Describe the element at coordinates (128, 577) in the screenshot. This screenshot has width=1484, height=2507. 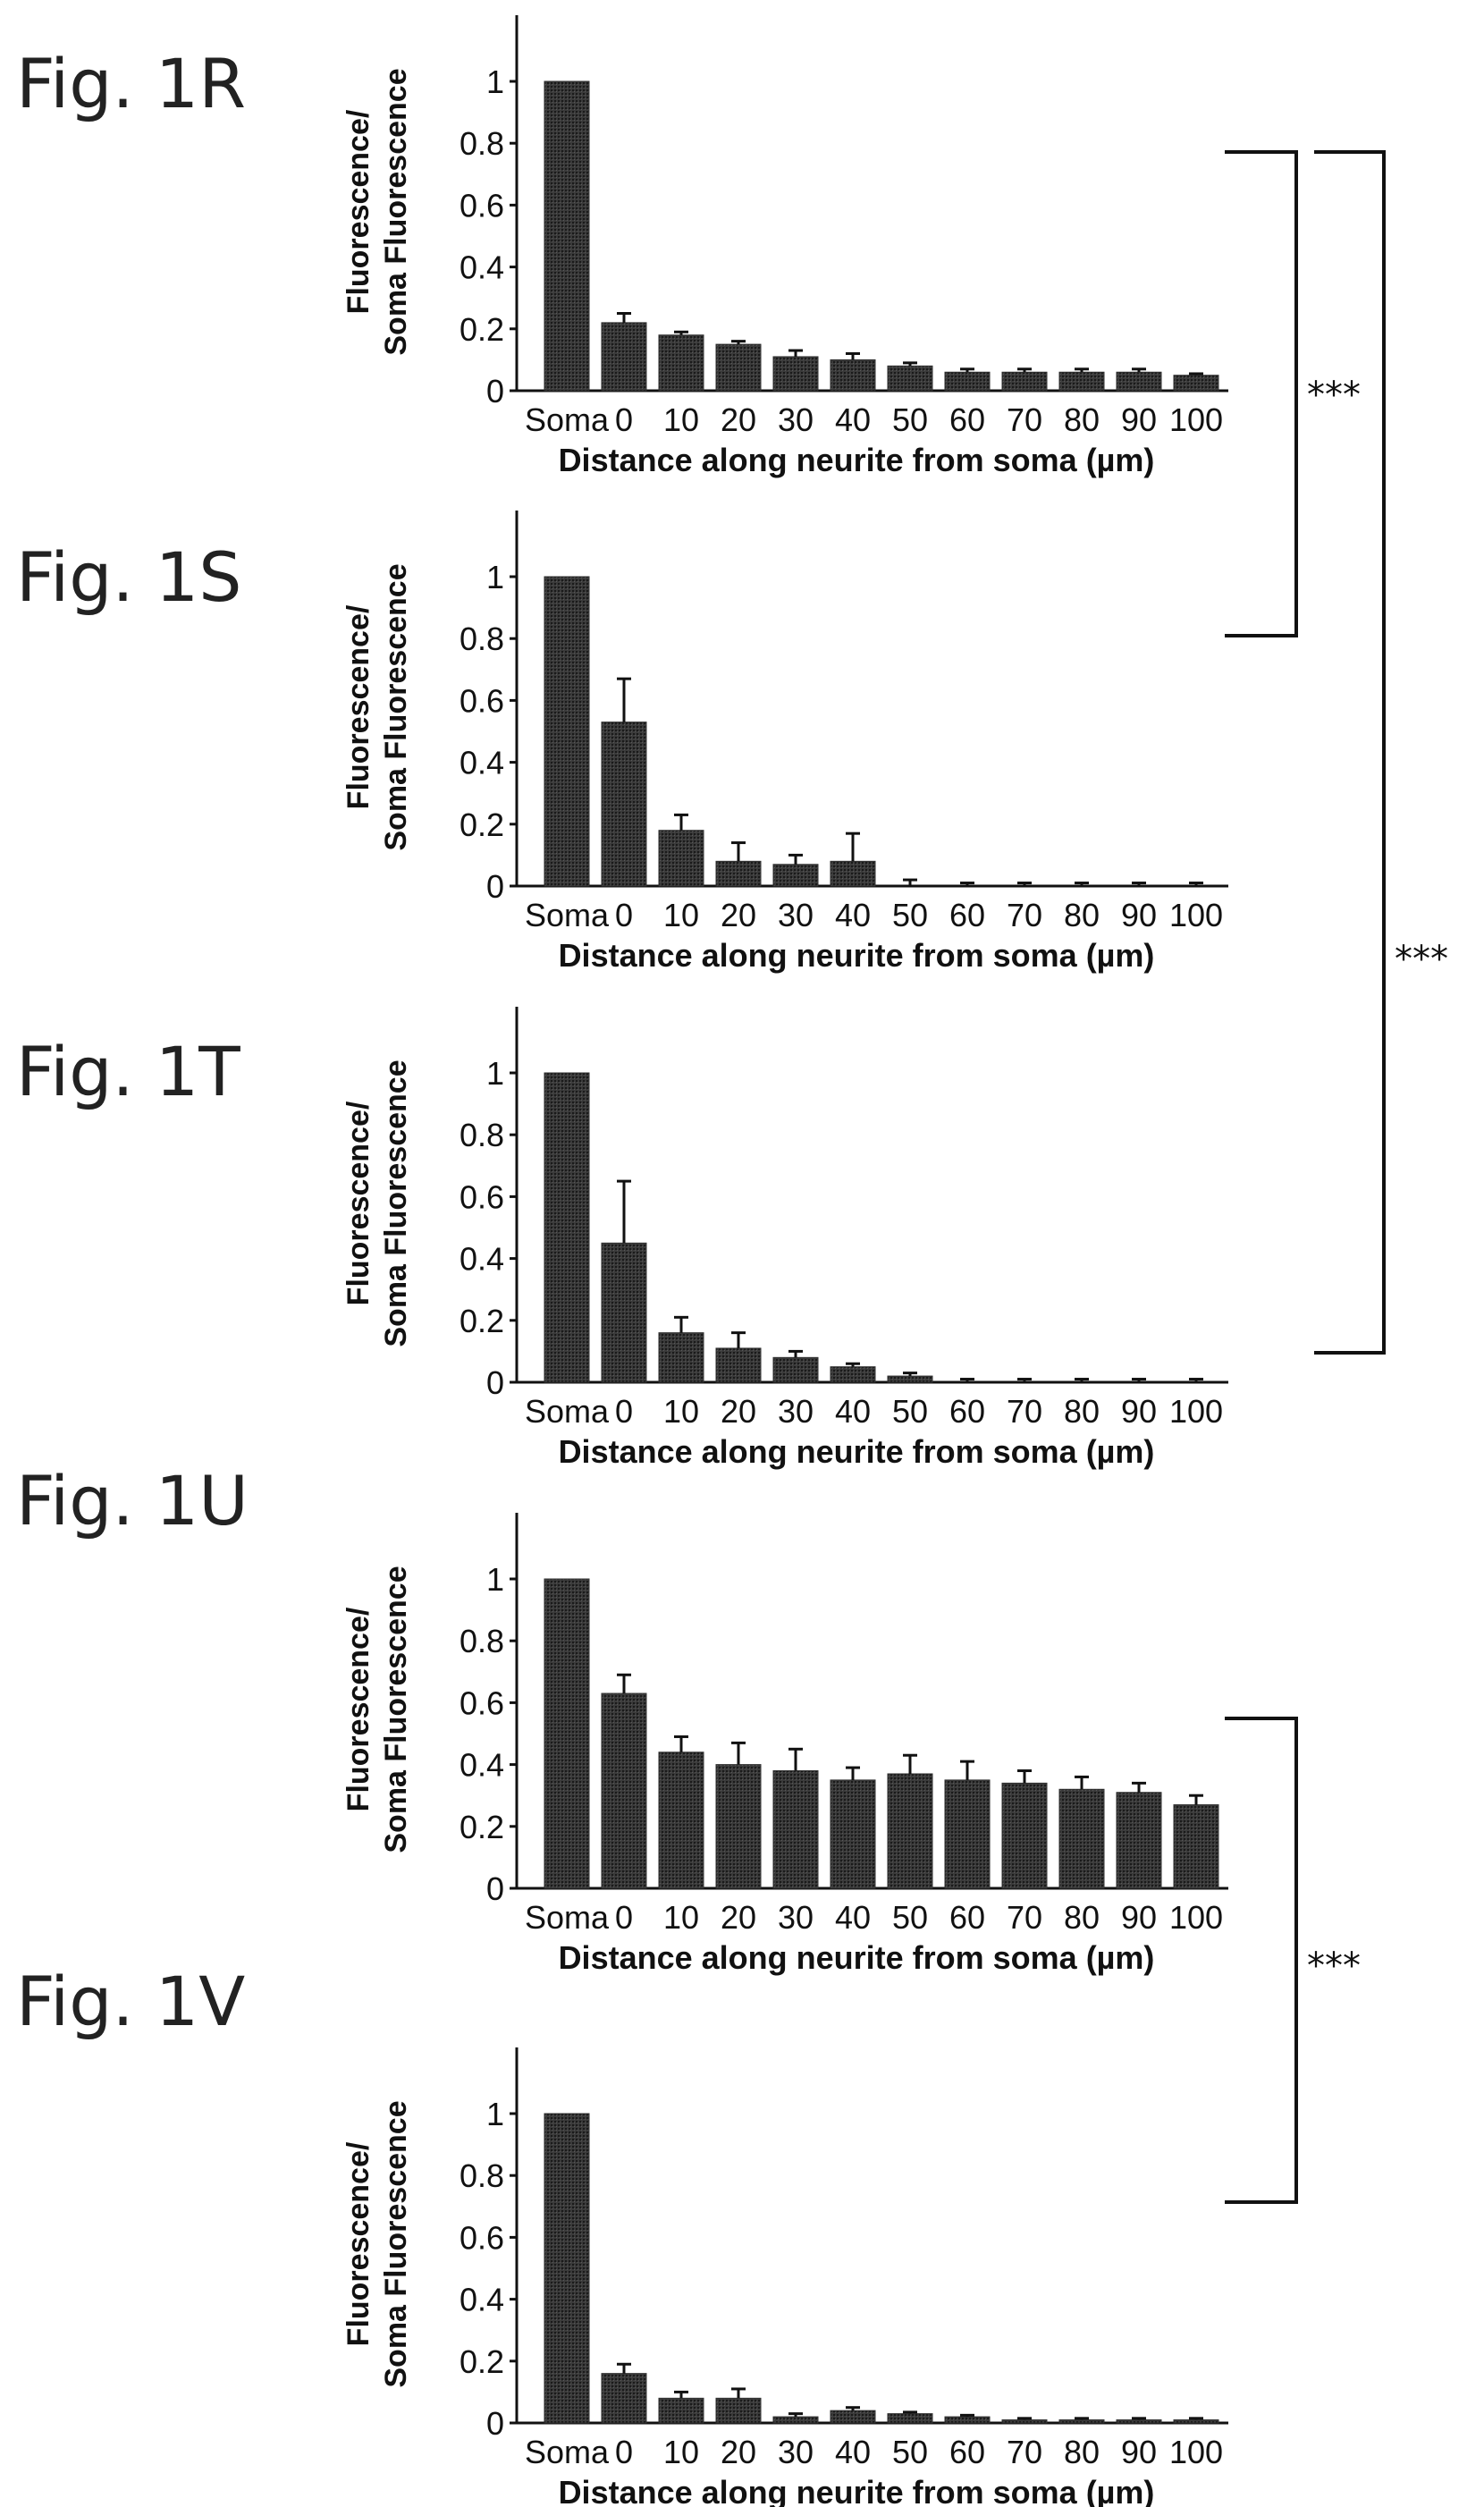
I see `figure-label: Fig. 1S` at that location.